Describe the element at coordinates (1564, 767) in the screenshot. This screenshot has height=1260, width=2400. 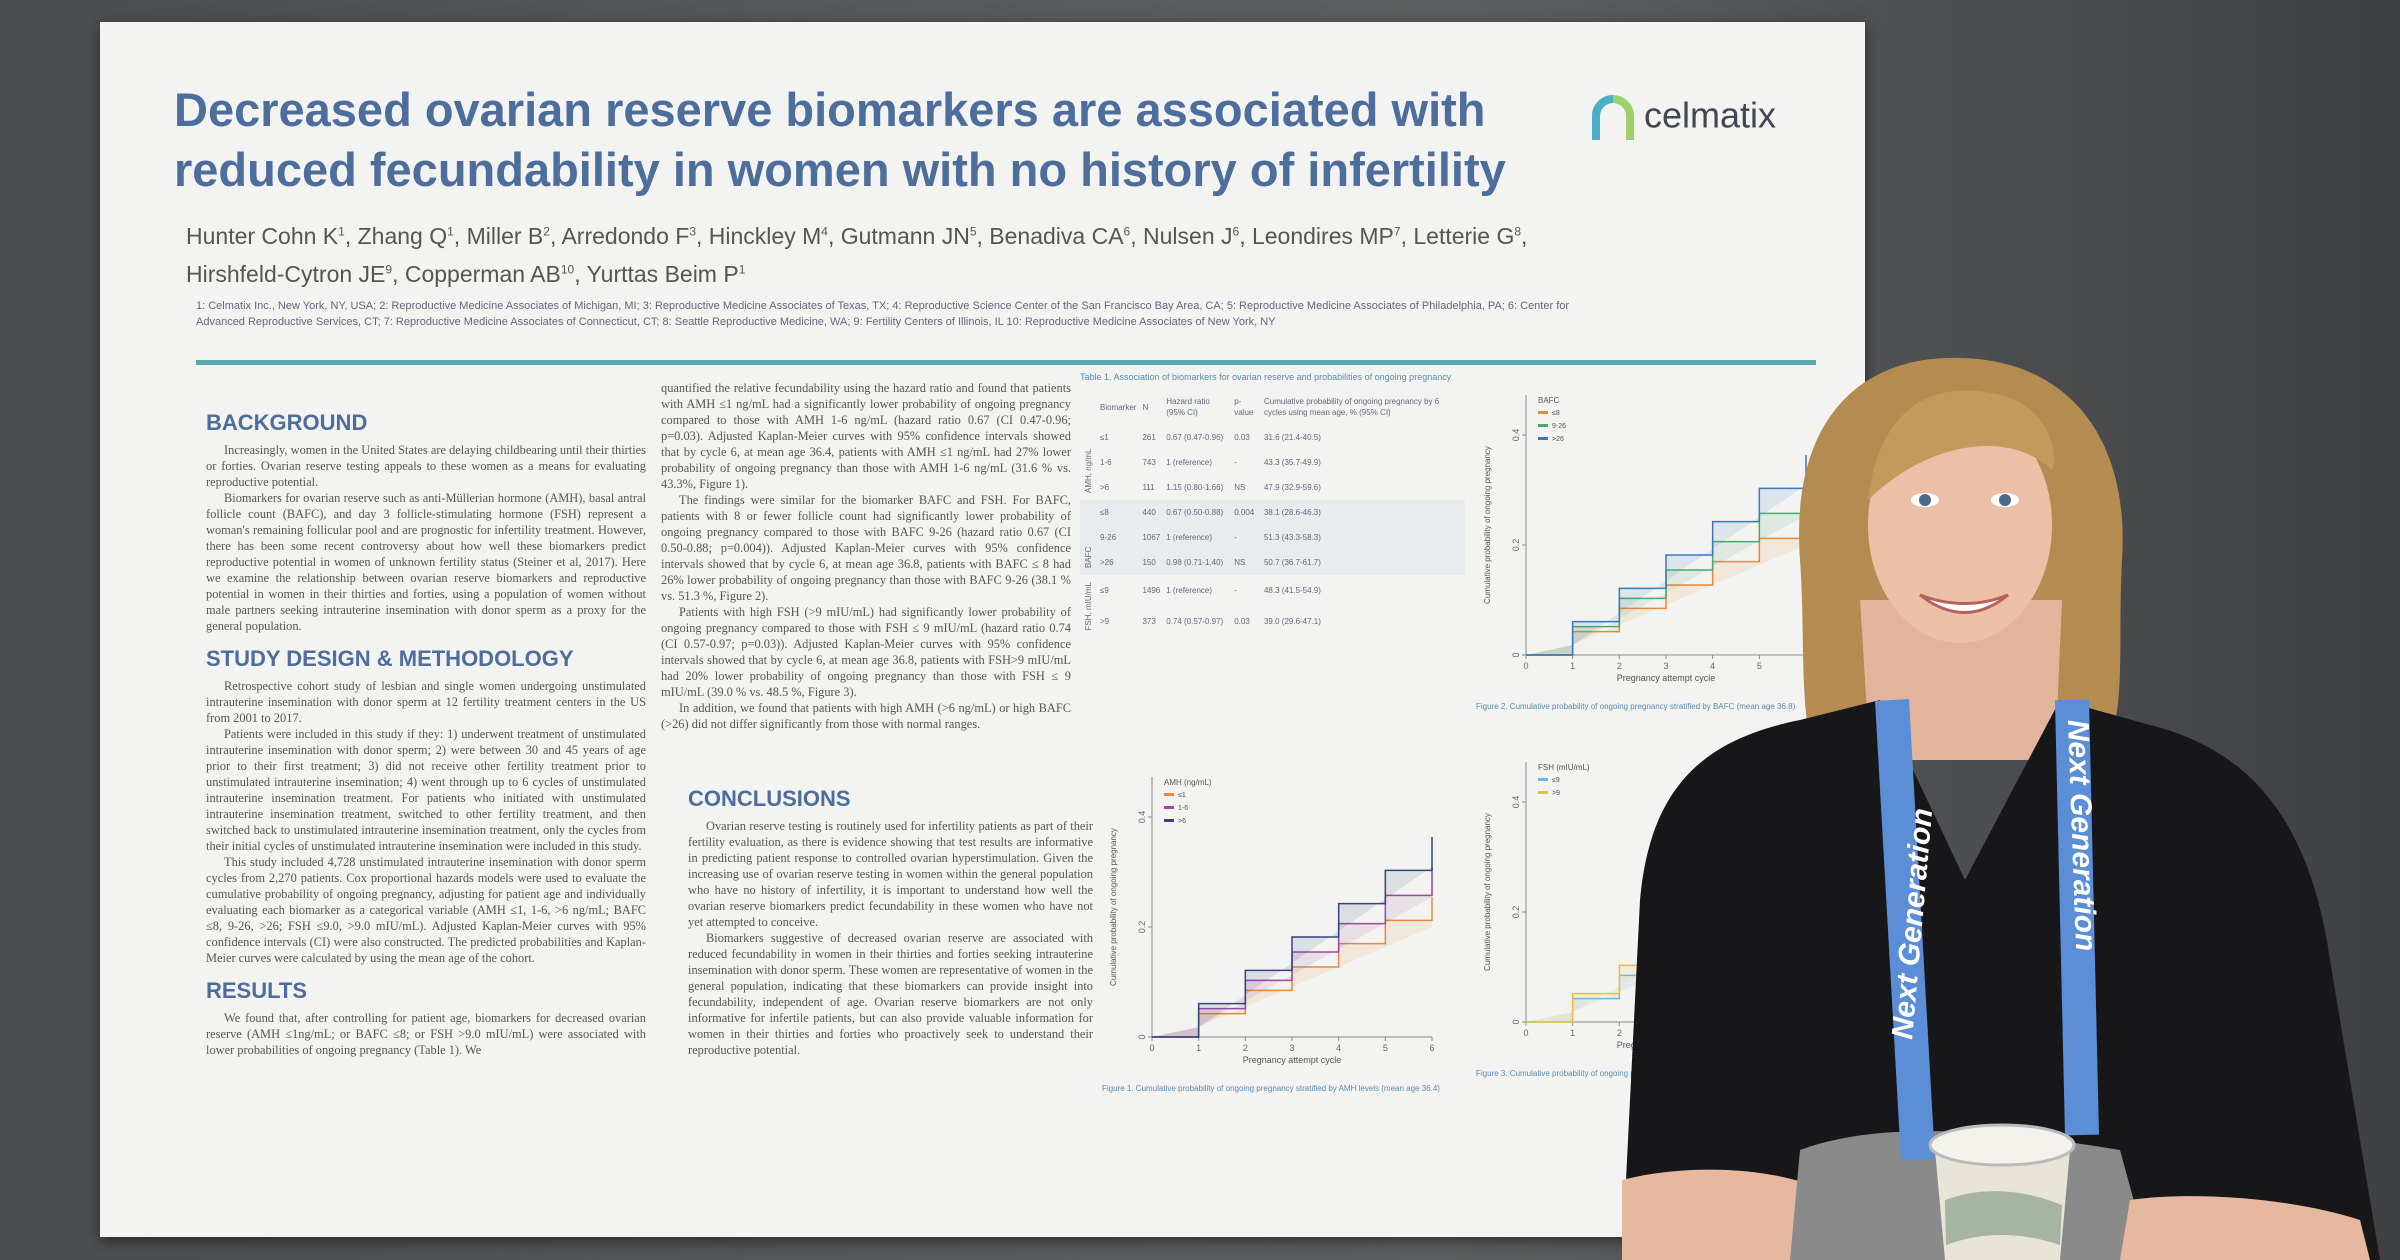
I see `legend-title: FSH (mIU/mL)` at that location.